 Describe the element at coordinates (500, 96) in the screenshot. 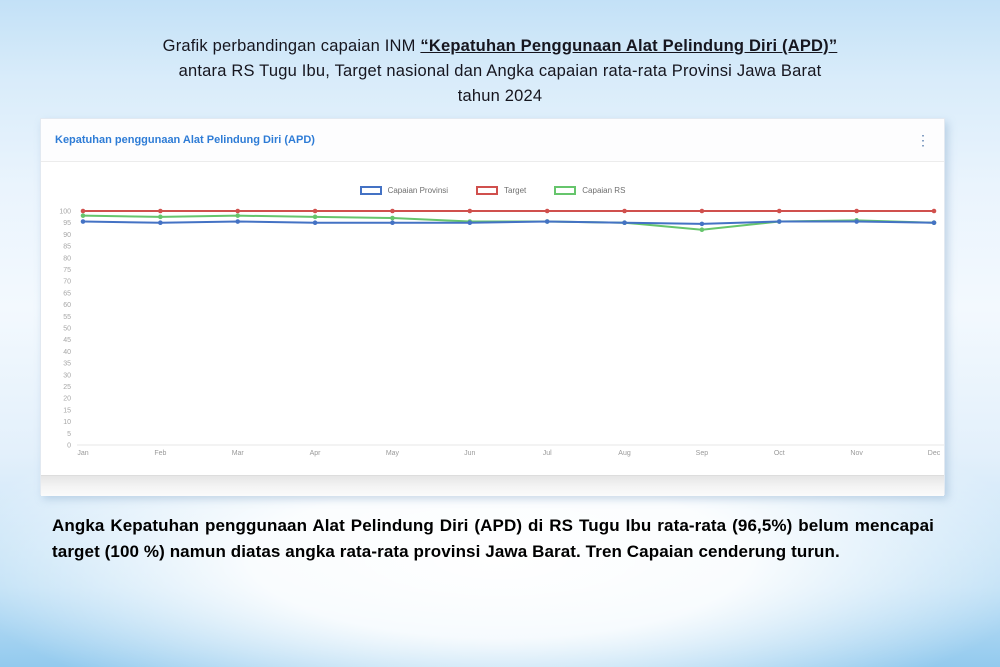

I see `slide-title-line3: tahun 2024` at that location.